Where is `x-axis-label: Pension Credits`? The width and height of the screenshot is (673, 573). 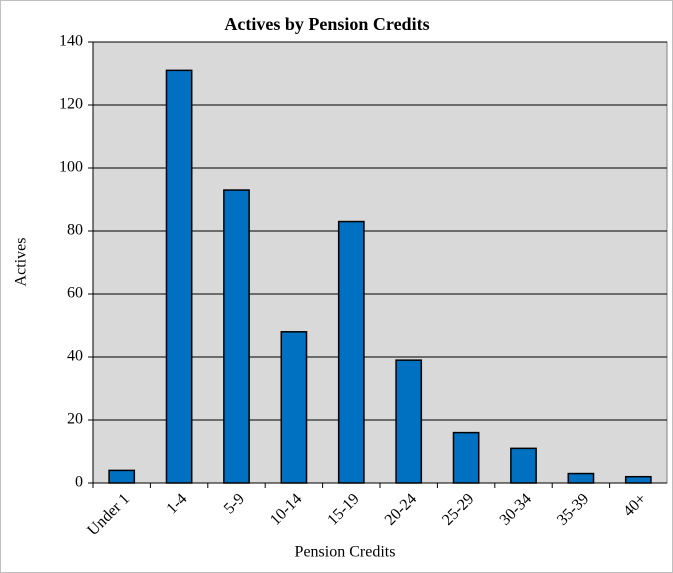
x-axis-label: Pension Credits is located at coordinates (345, 552).